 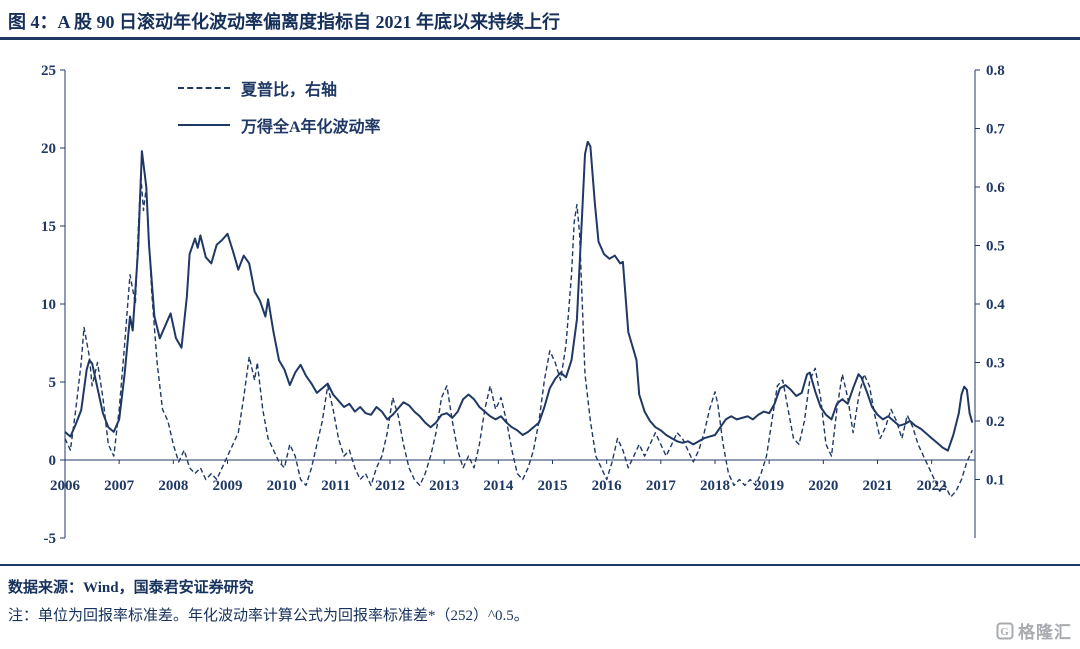 What do you see at coordinates (498, 486) in the screenshot?
I see `x-axis-tick-label: 2014` at bounding box center [498, 486].